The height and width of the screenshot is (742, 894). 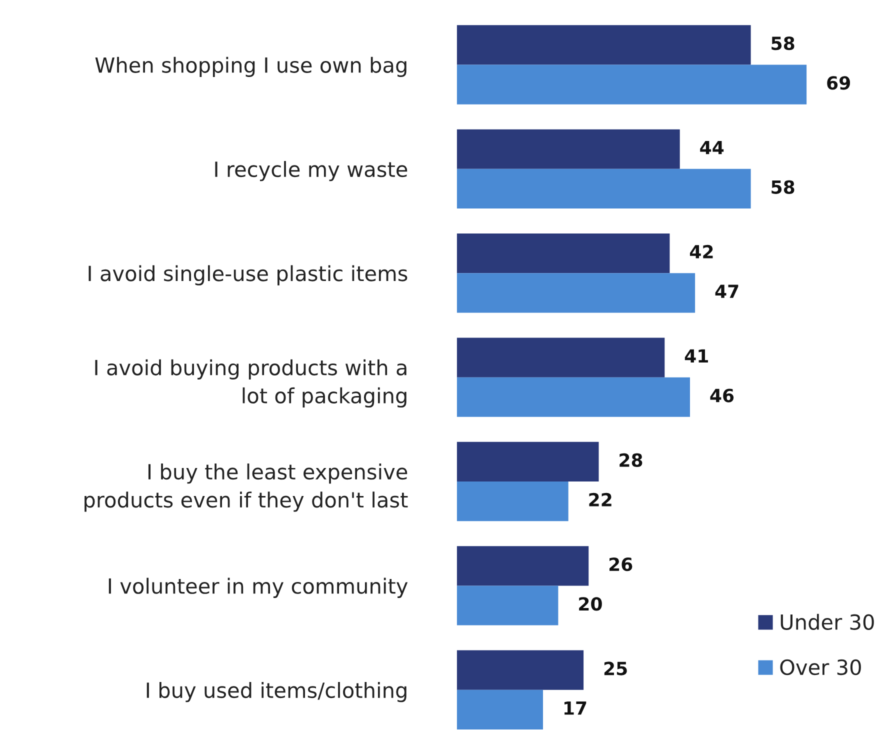 What do you see at coordinates (696, 355) in the screenshot?
I see `data-label: 41` at bounding box center [696, 355].